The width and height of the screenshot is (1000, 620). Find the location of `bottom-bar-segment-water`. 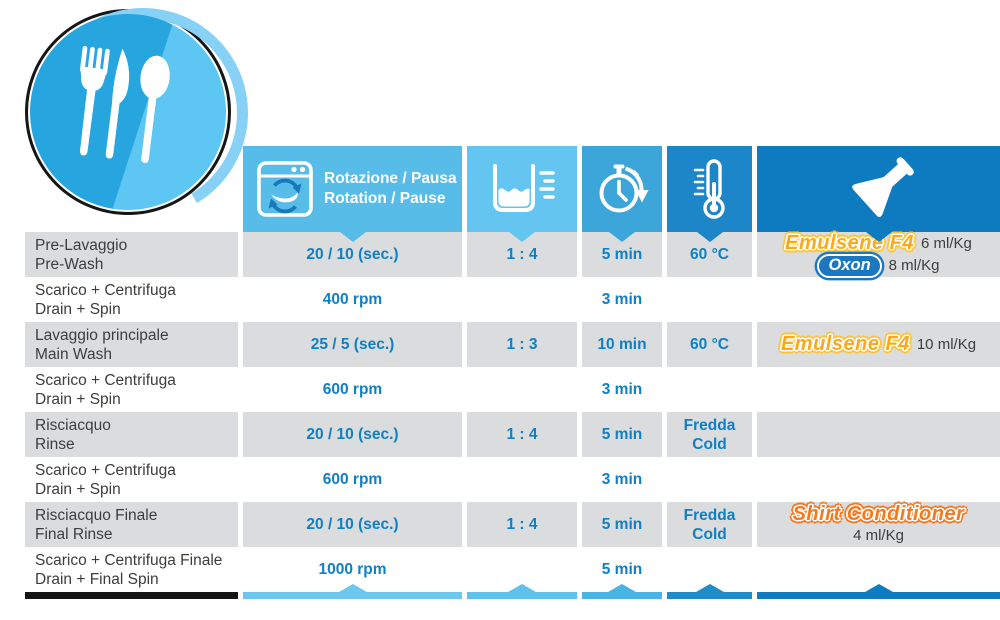

bottom-bar-segment-water is located at coordinates (522, 591).